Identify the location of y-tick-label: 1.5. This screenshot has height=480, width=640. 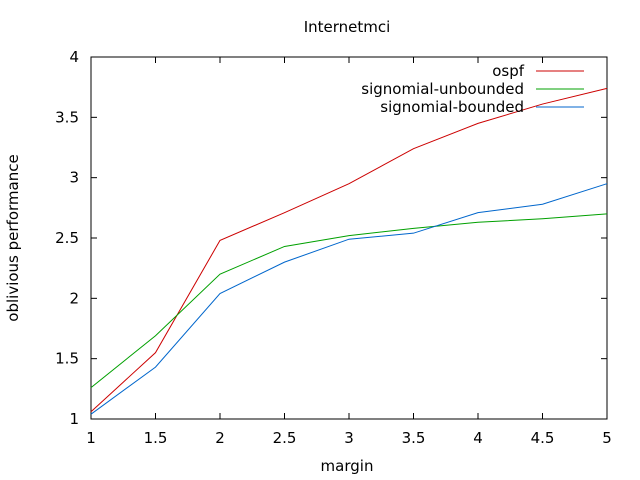
(67, 359).